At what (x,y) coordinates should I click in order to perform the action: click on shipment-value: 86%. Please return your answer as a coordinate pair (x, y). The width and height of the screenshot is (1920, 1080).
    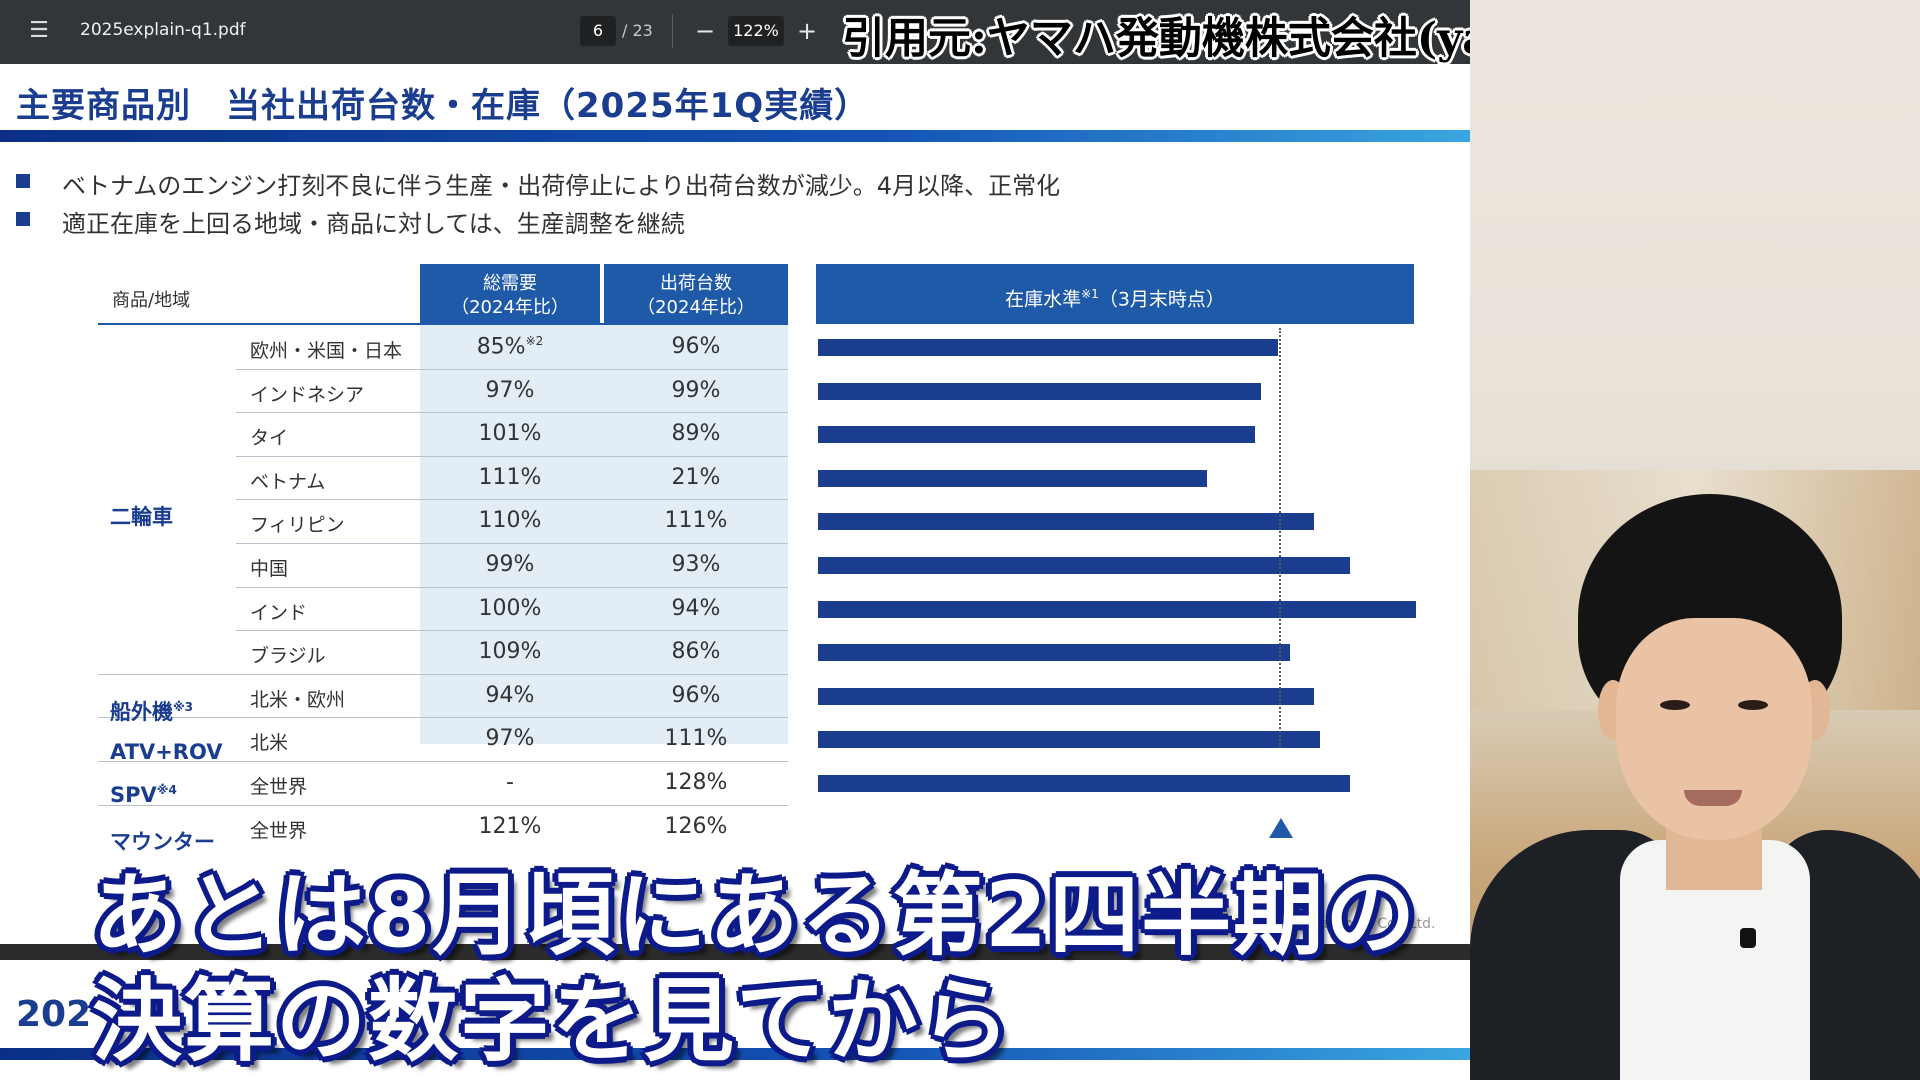
    Looking at the image, I should click on (696, 652).